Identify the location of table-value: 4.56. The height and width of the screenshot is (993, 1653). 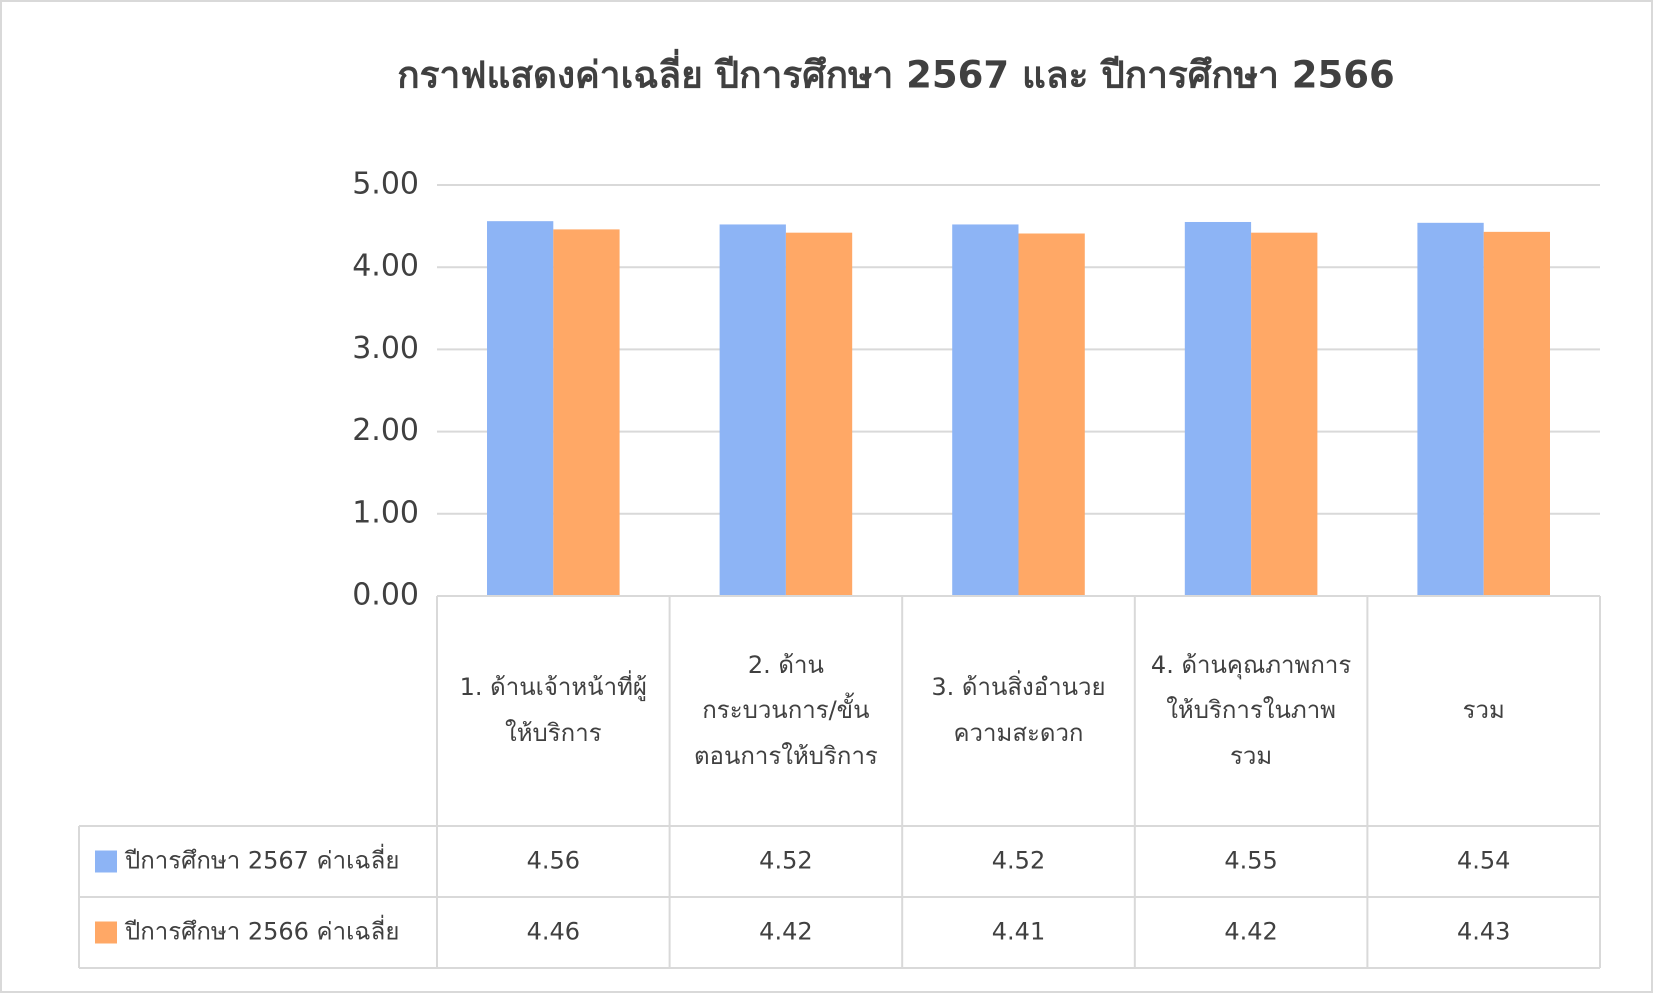
(553, 861).